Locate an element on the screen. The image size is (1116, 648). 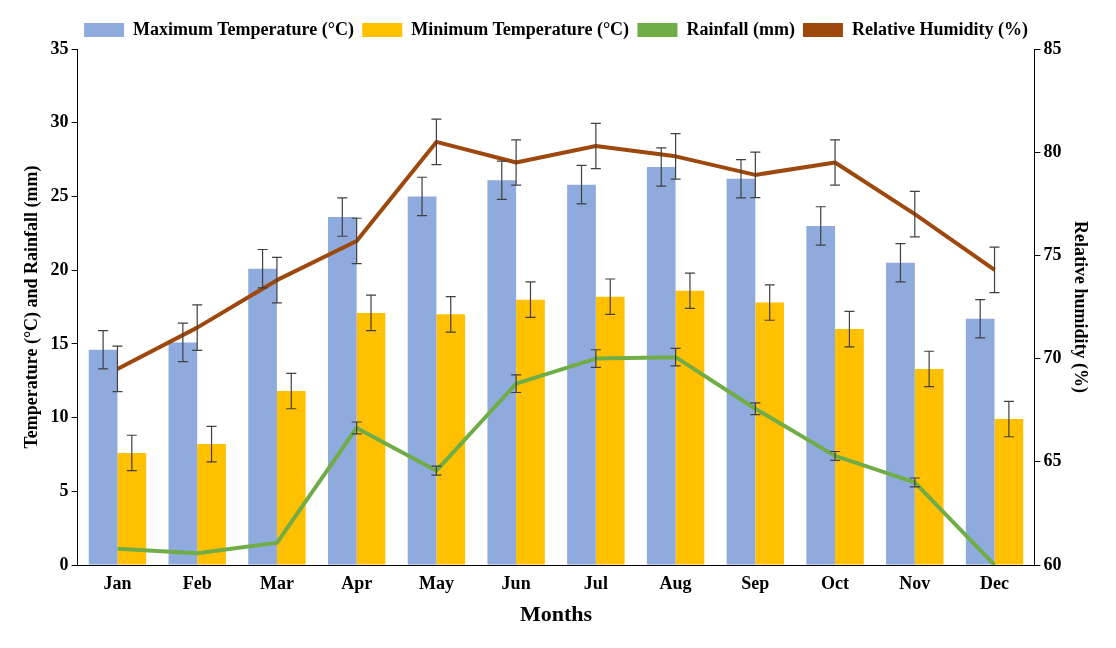
x-tick-label: Apr is located at coordinates (357, 583).